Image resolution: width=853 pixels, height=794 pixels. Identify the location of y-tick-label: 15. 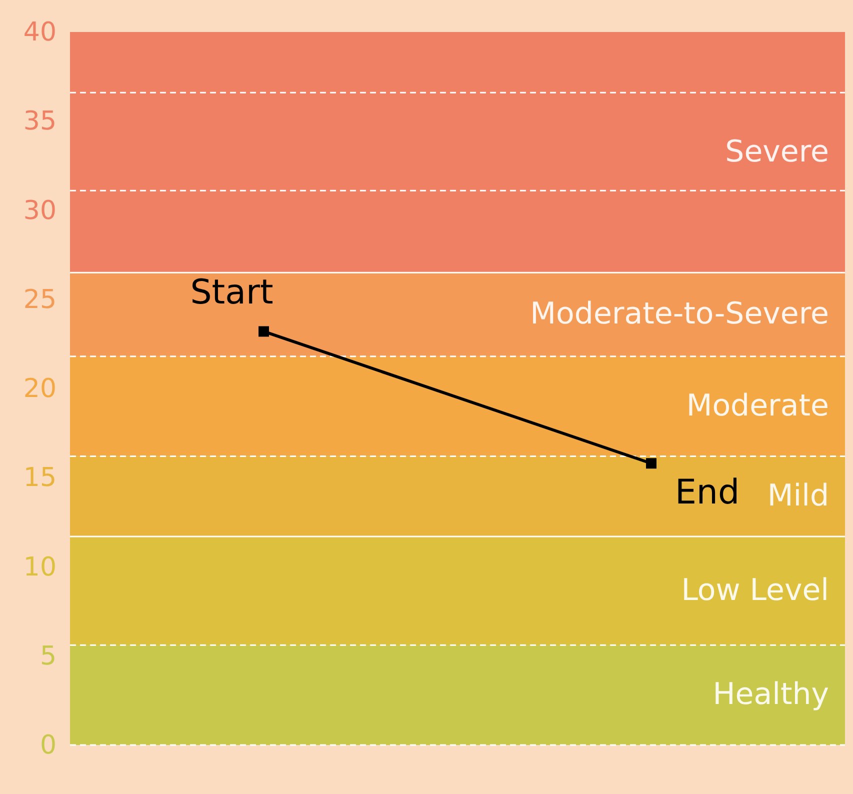
(39, 478).